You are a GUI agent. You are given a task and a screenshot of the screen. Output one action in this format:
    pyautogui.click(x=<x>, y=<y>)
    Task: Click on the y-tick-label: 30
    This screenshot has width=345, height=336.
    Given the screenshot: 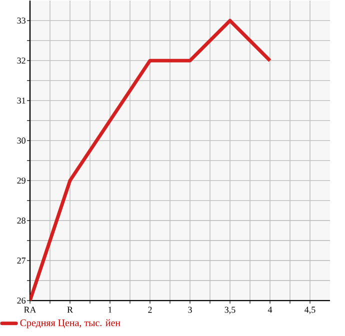 What is the action you would take?
    pyautogui.click(x=21, y=141)
    